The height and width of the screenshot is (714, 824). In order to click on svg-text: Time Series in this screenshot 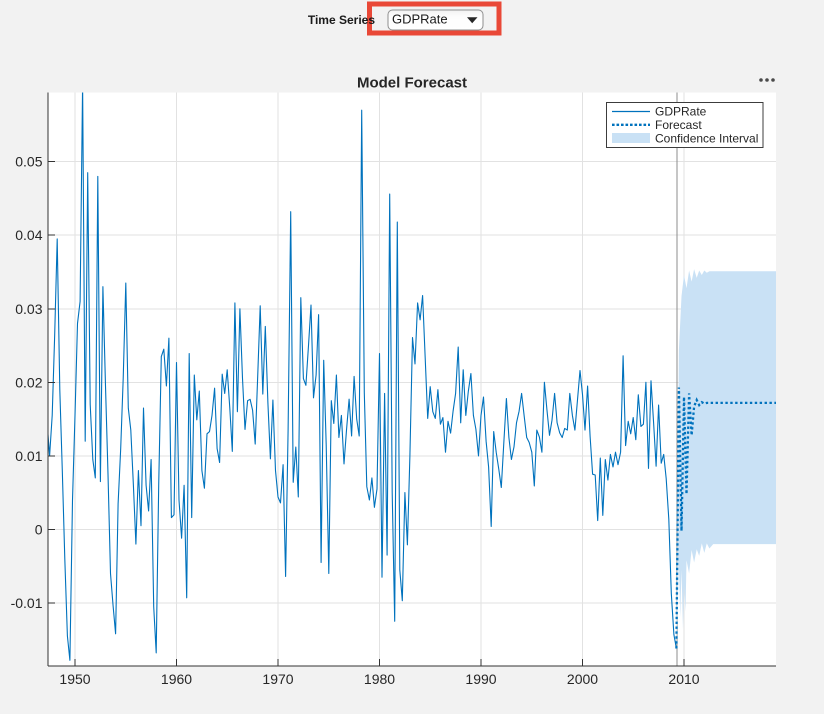, I will do `click(341, 20)`.